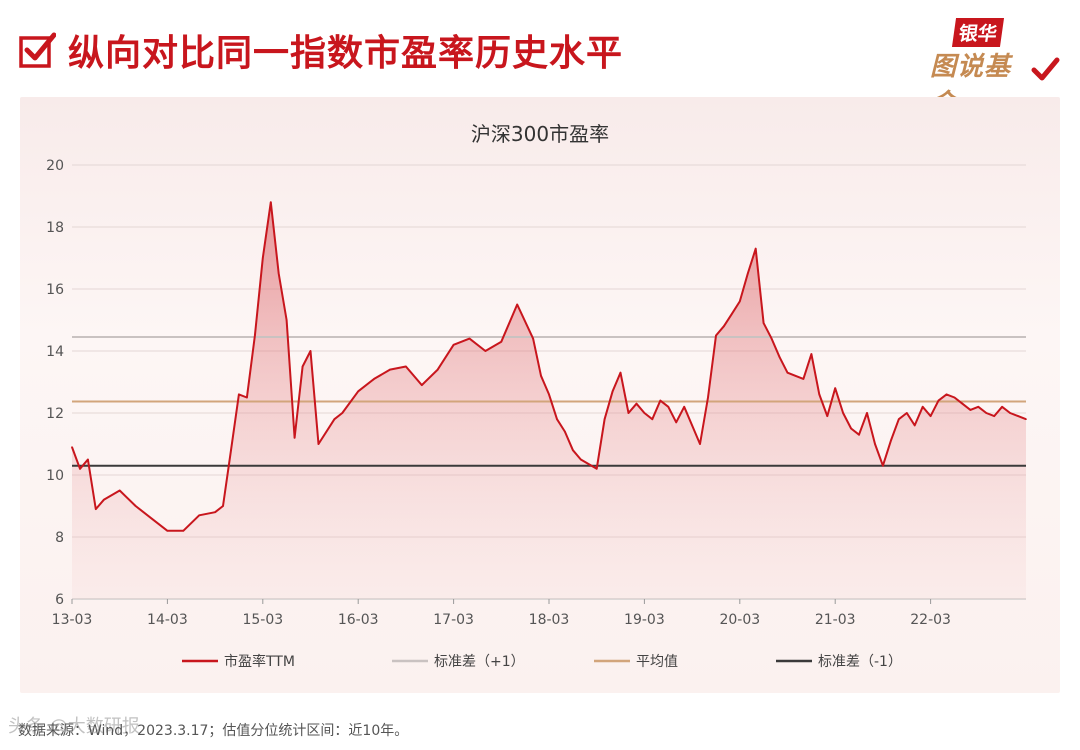 The image size is (1080, 750). Describe the element at coordinates (453, 620) in the screenshot. I see `x-tick-label: 17-03` at that location.